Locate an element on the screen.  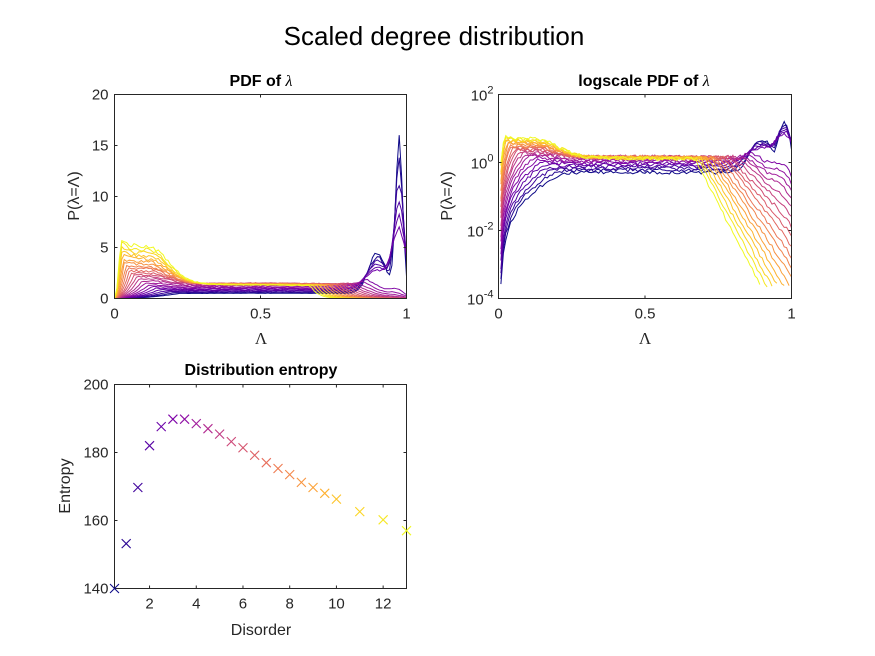
pdf-ytick-label: 5 is located at coordinates (104, 248).